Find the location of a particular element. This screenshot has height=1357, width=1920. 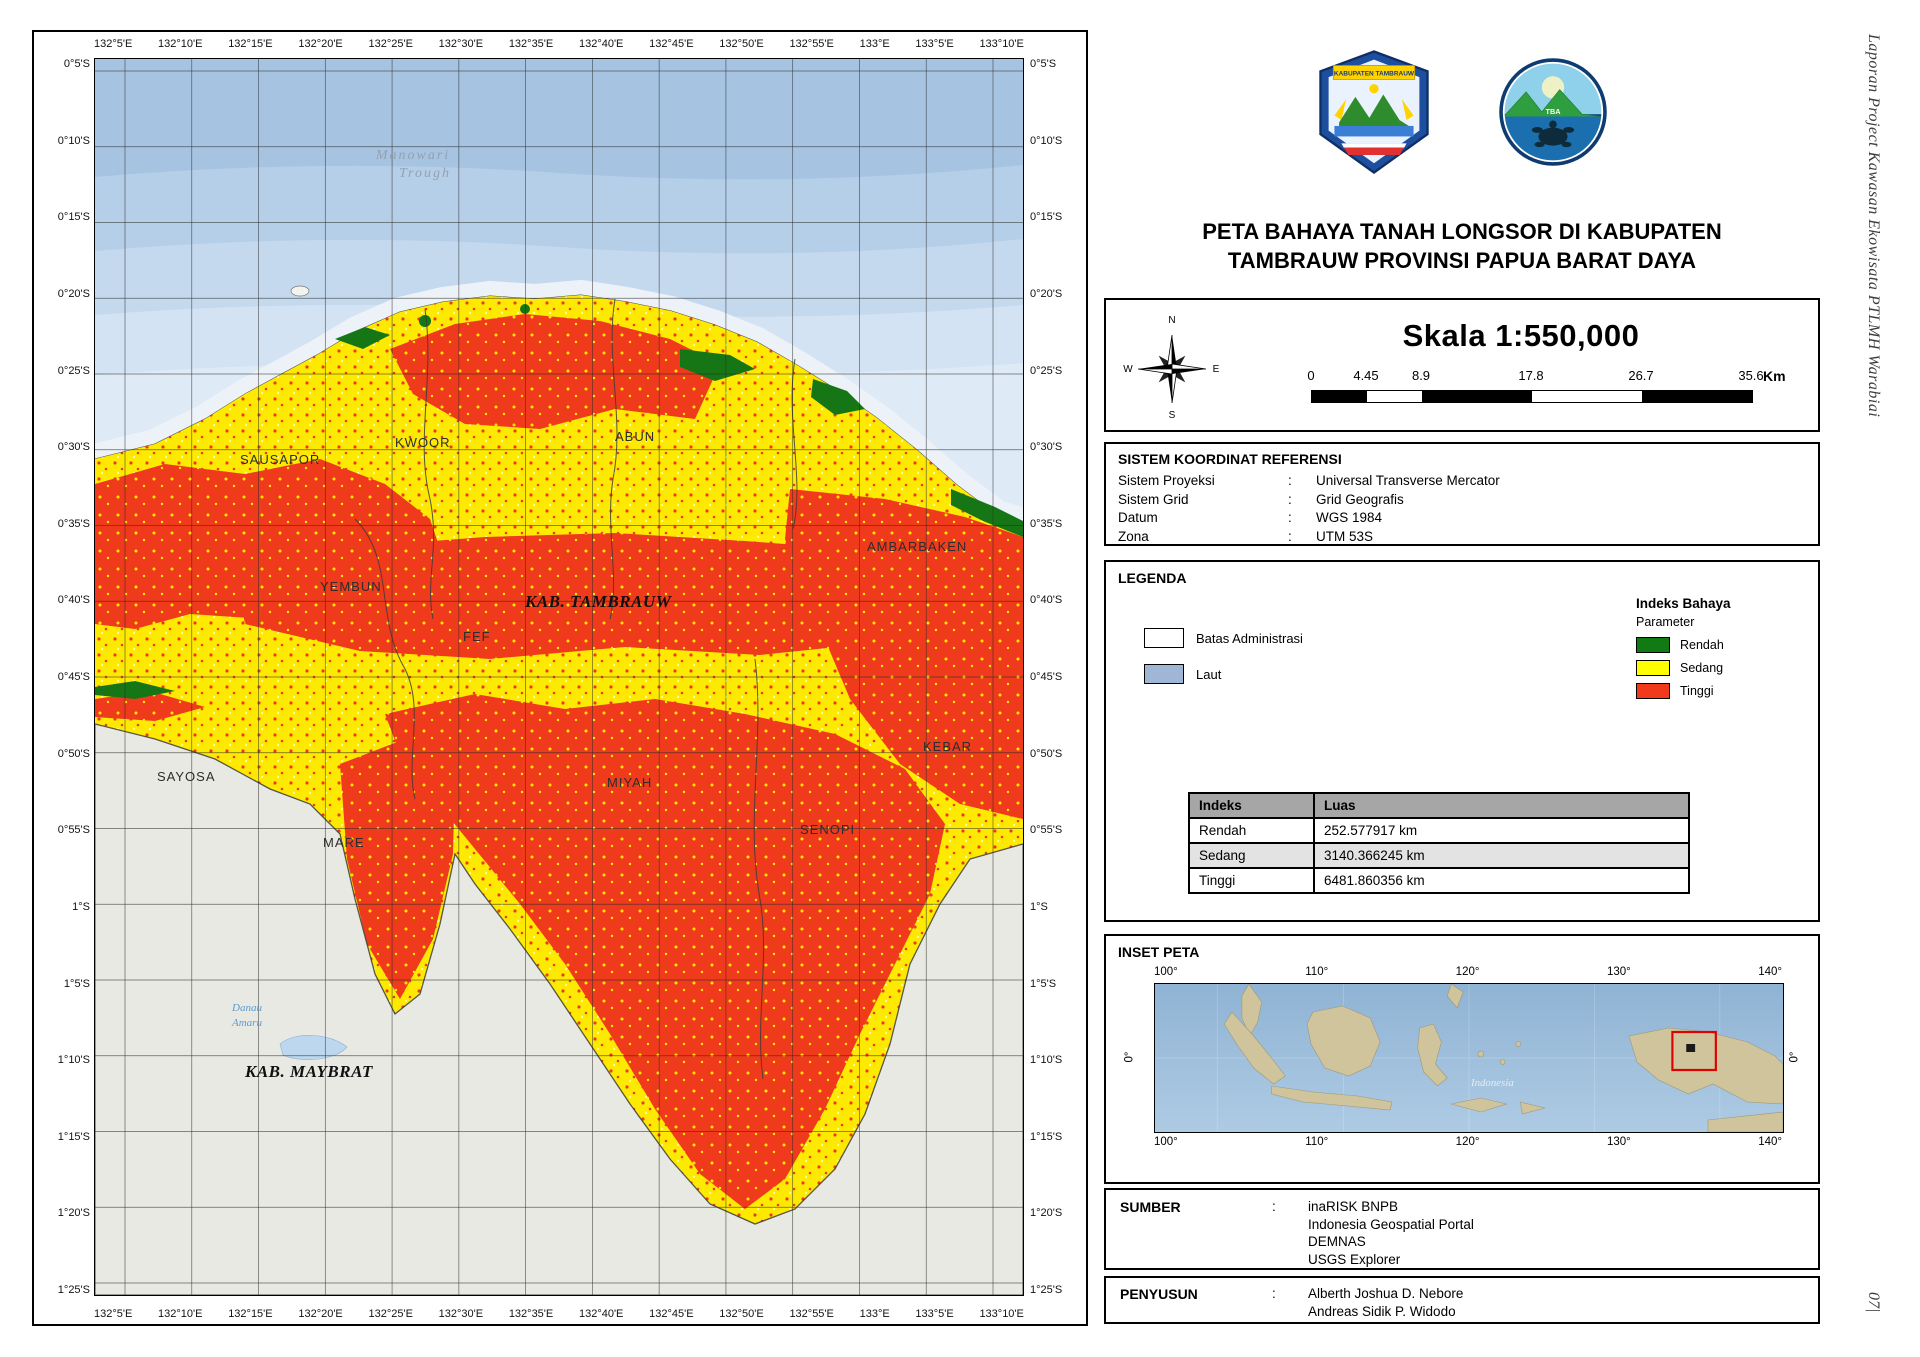

sea-label-line1: Manowari is located at coordinates (412, 155).